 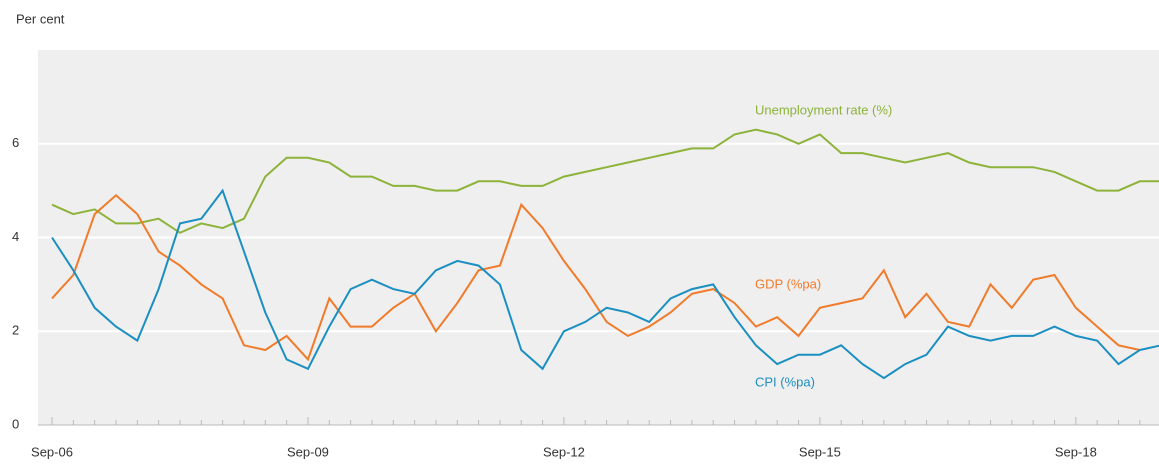 What do you see at coordinates (40, 18) in the screenshot?
I see `y-axis-label: Per cent` at bounding box center [40, 18].